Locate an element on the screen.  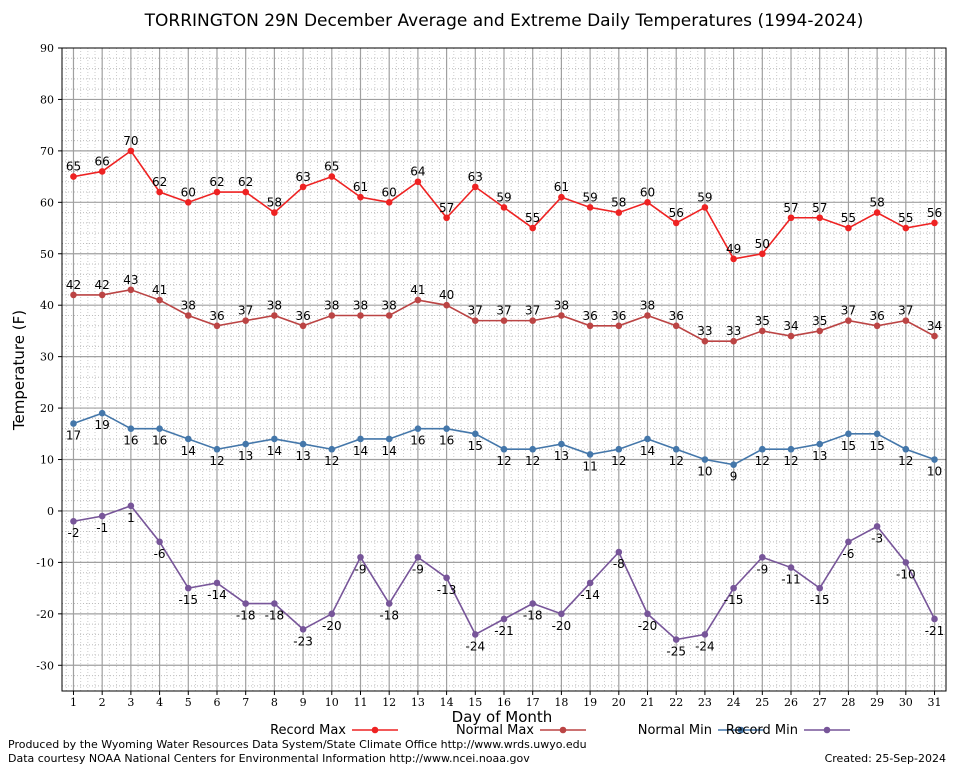
x-tick-label: 19 is located at coordinates (590, 702).